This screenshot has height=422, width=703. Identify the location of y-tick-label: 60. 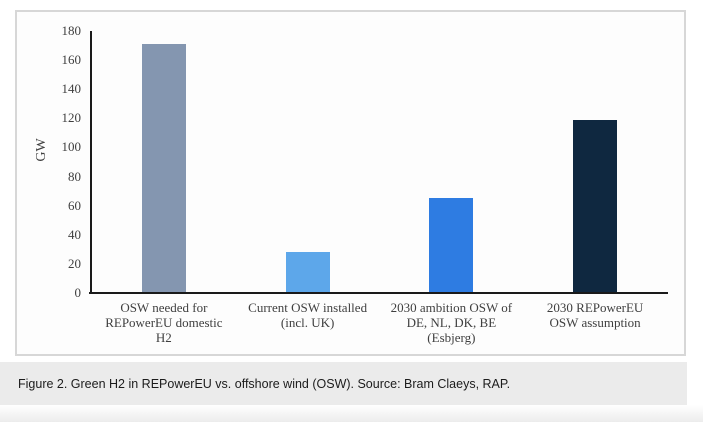
(74, 205).